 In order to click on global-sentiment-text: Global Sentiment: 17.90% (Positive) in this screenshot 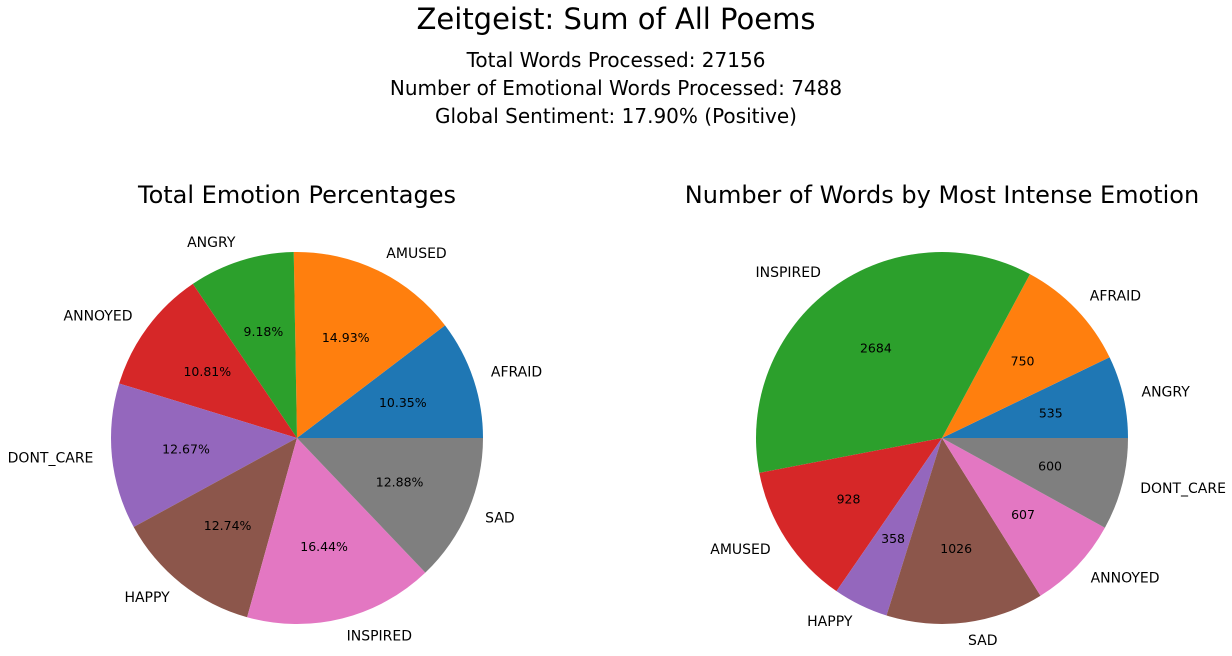, I will do `click(616, 116)`.